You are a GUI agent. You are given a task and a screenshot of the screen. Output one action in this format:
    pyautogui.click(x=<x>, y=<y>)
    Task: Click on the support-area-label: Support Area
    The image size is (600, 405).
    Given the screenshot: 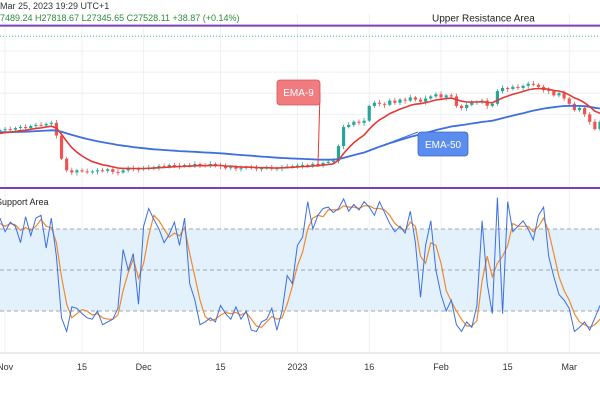 What is the action you would take?
    pyautogui.click(x=24, y=202)
    